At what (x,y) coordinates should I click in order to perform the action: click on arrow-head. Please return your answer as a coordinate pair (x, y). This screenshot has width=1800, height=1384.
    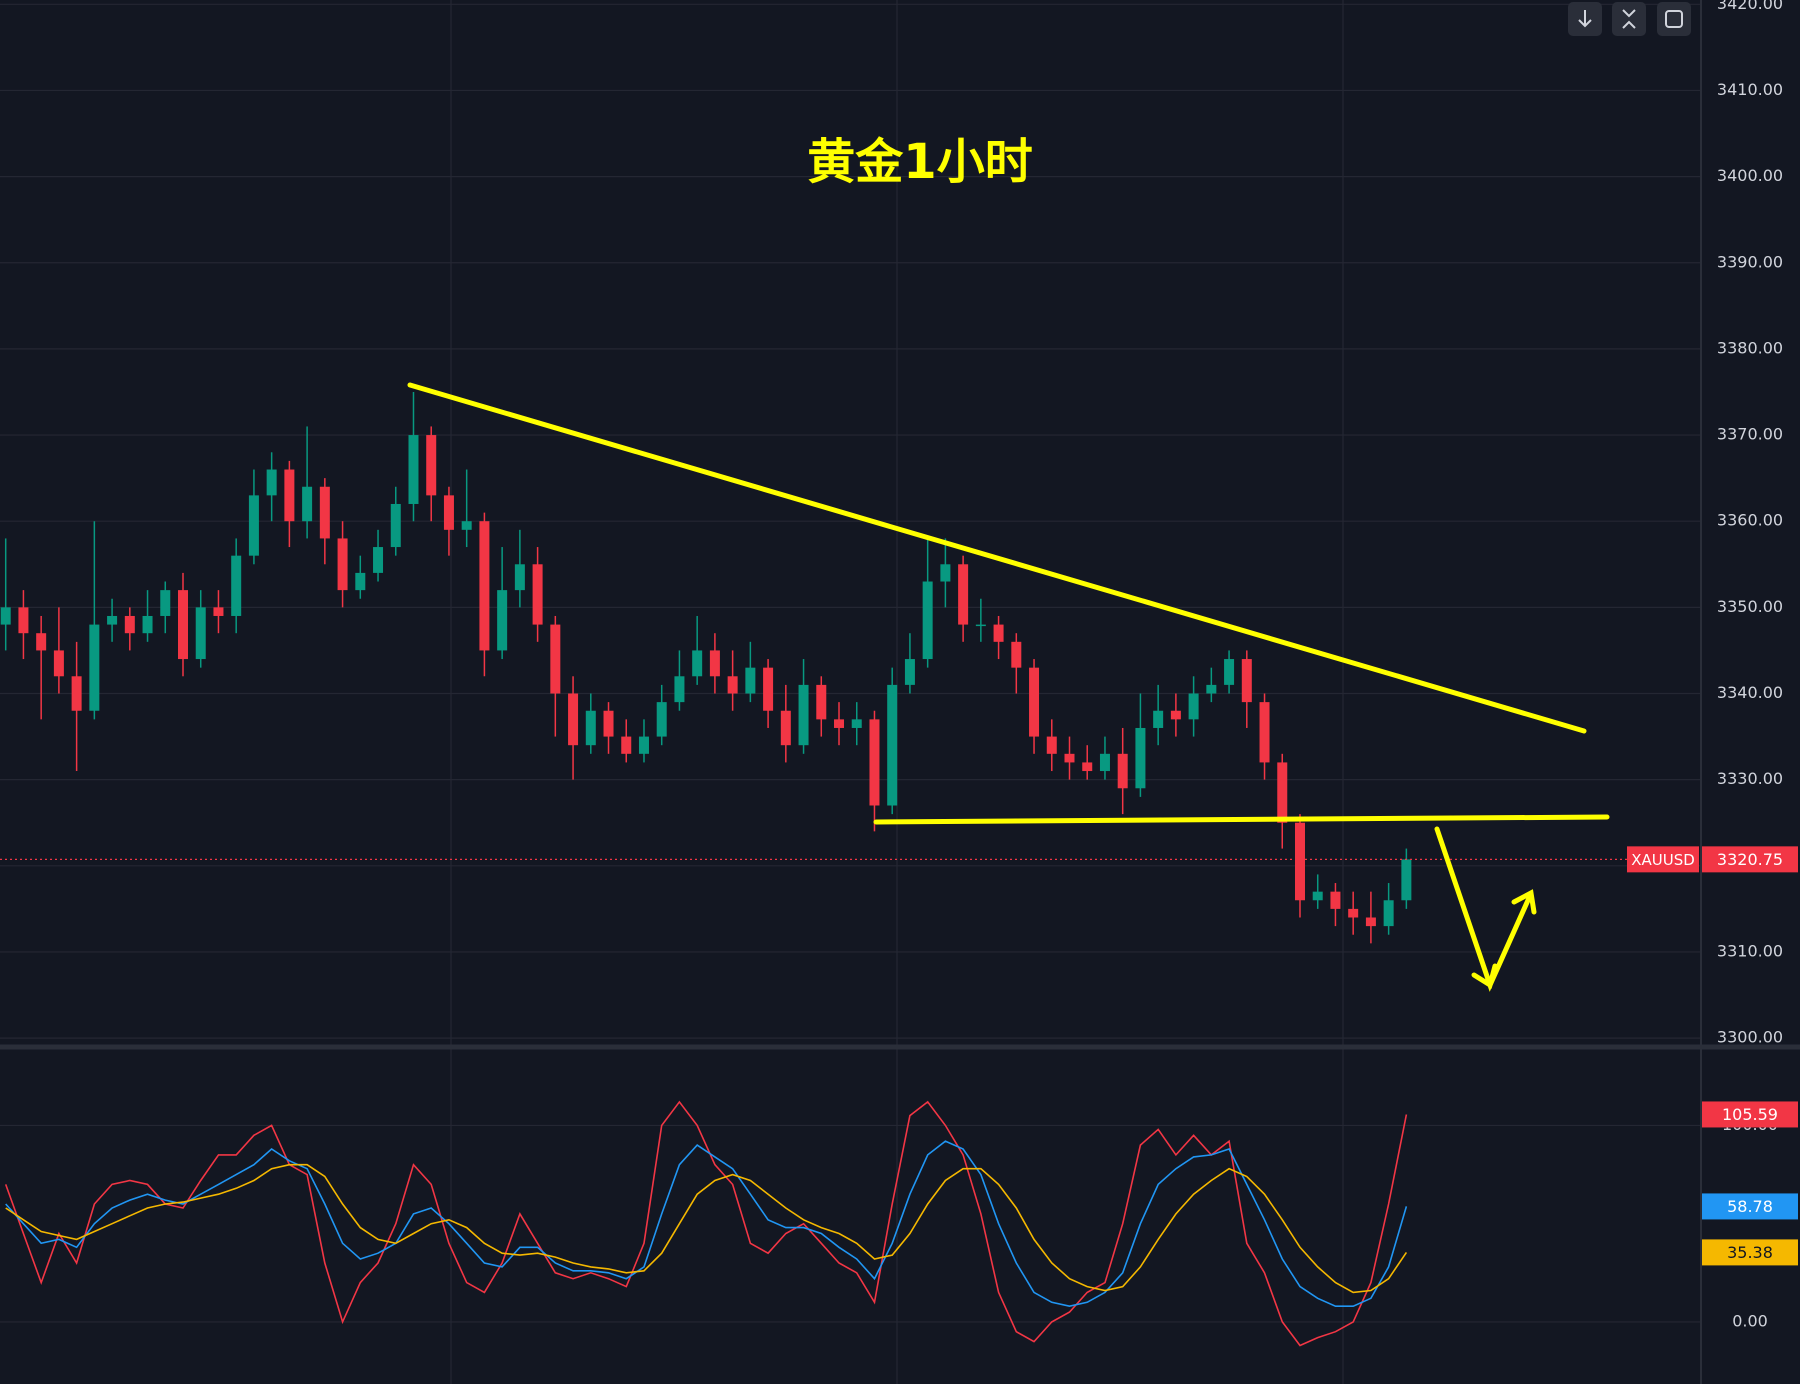
    Looking at the image, I should click on (1484, 976).